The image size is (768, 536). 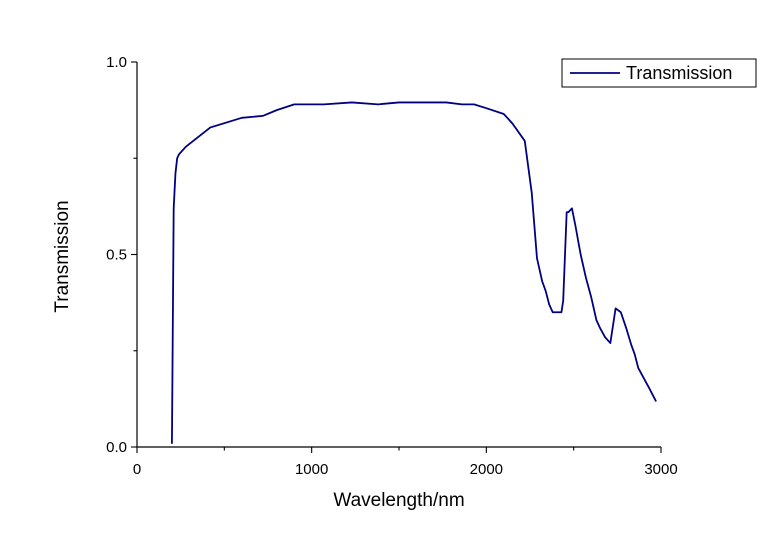 What do you see at coordinates (660, 469) in the screenshot?
I see `x-tick-label: 3000` at bounding box center [660, 469].